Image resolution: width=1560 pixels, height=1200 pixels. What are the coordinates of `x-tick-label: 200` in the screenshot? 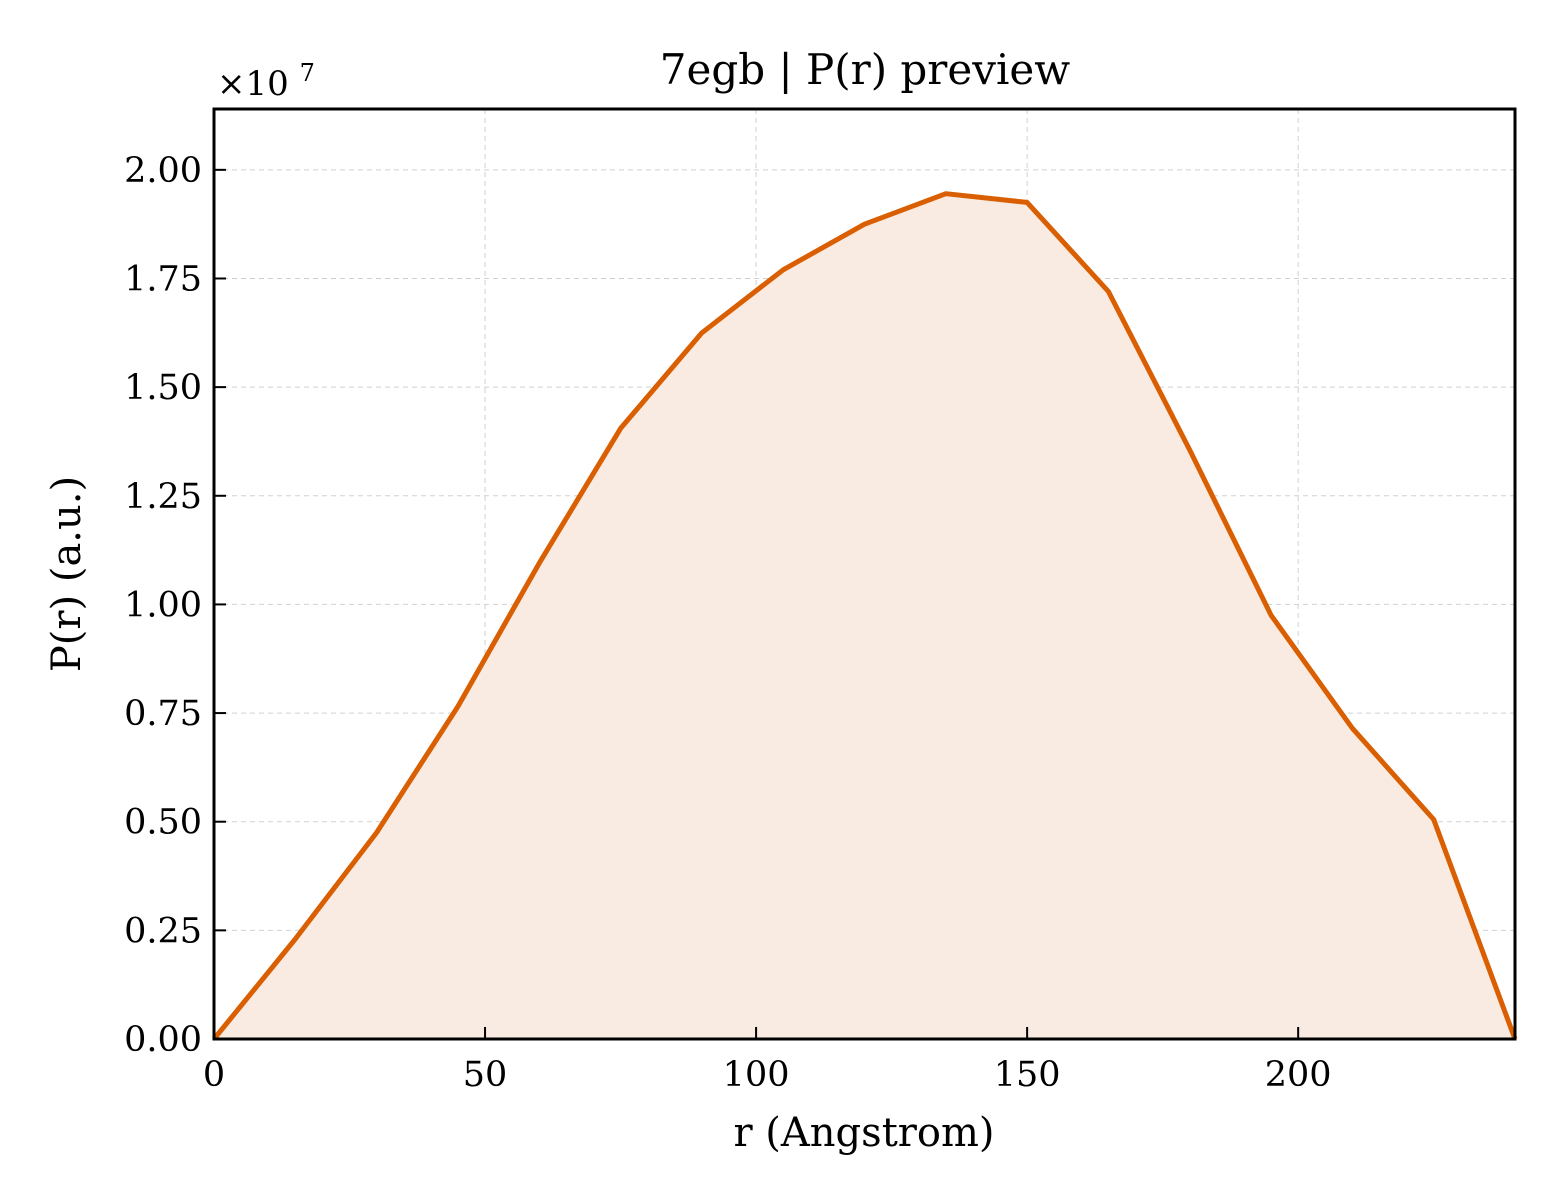 It's located at (1298, 1075).